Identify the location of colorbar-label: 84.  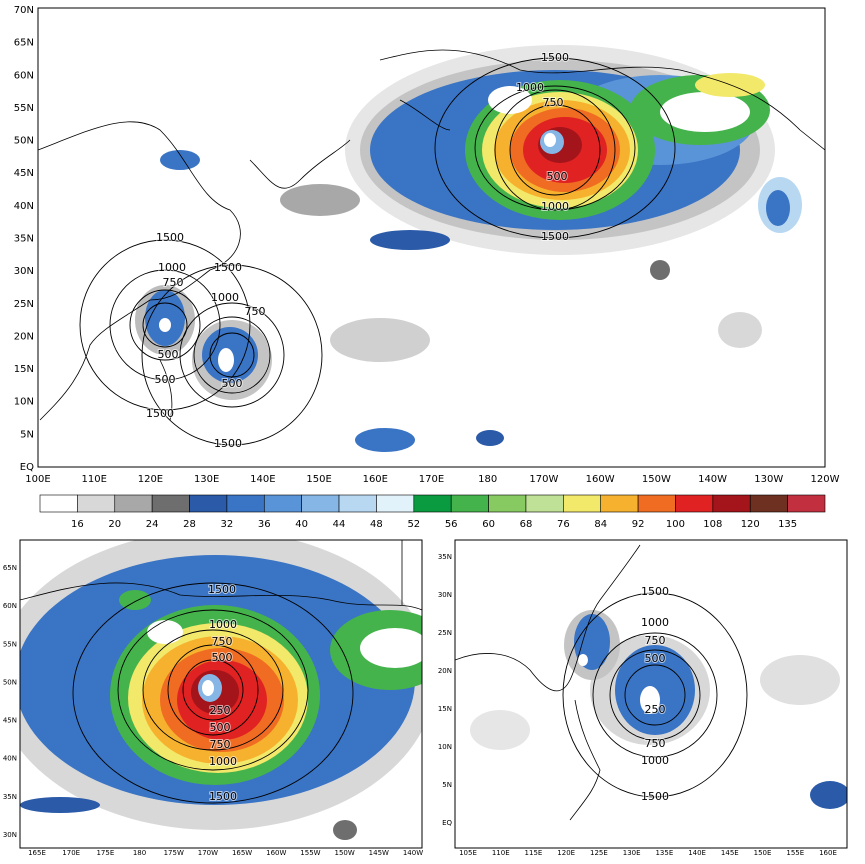
(600, 524).